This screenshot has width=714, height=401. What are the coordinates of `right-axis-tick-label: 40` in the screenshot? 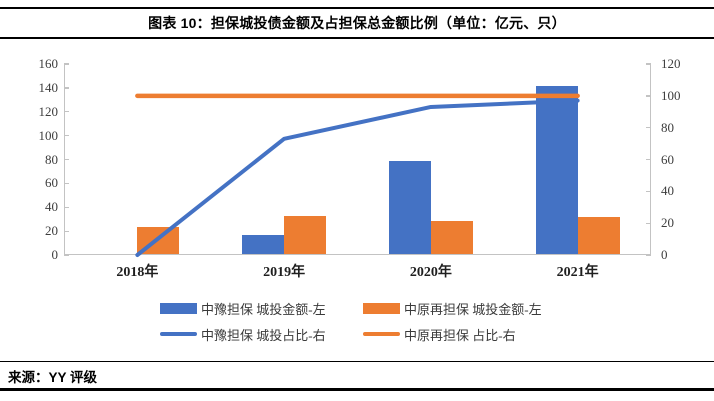 It's located at (667, 191).